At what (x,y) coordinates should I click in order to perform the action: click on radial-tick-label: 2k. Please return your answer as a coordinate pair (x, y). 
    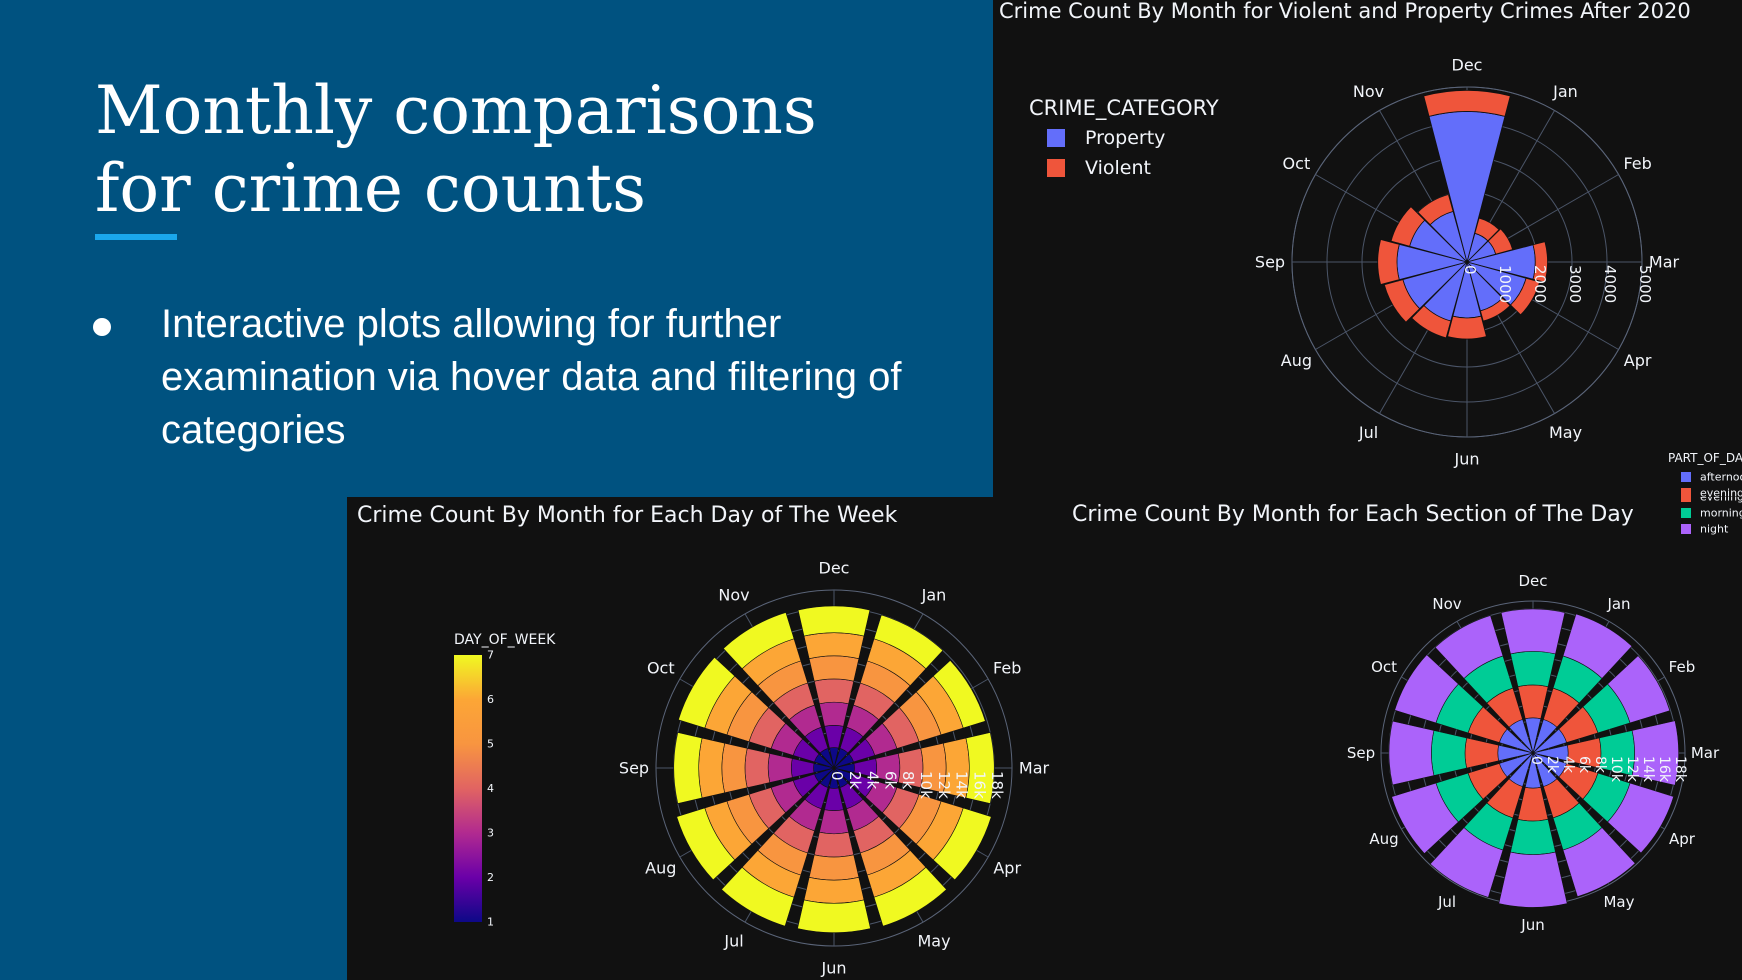
    Looking at the image, I should click on (1552, 765).